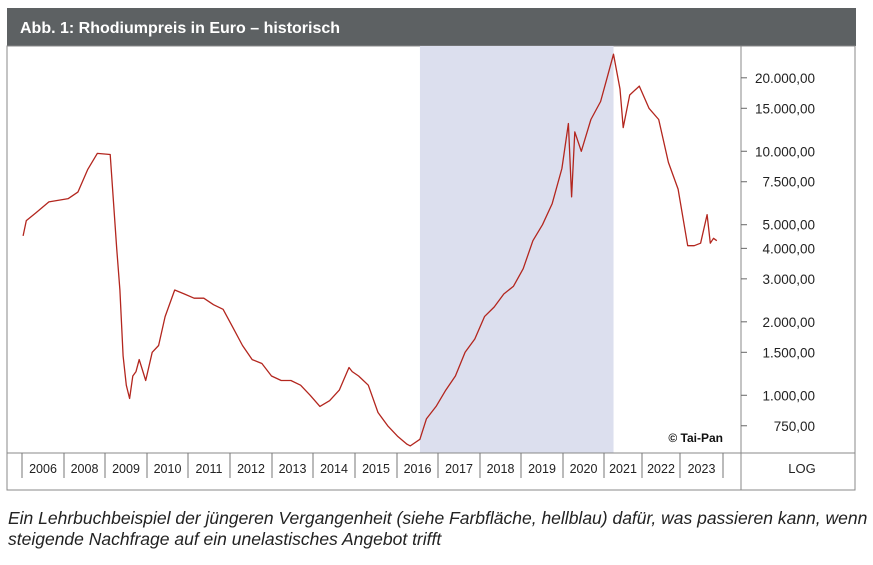  I want to click on copyright-annotation: © Tai-Pan, so click(695, 438).